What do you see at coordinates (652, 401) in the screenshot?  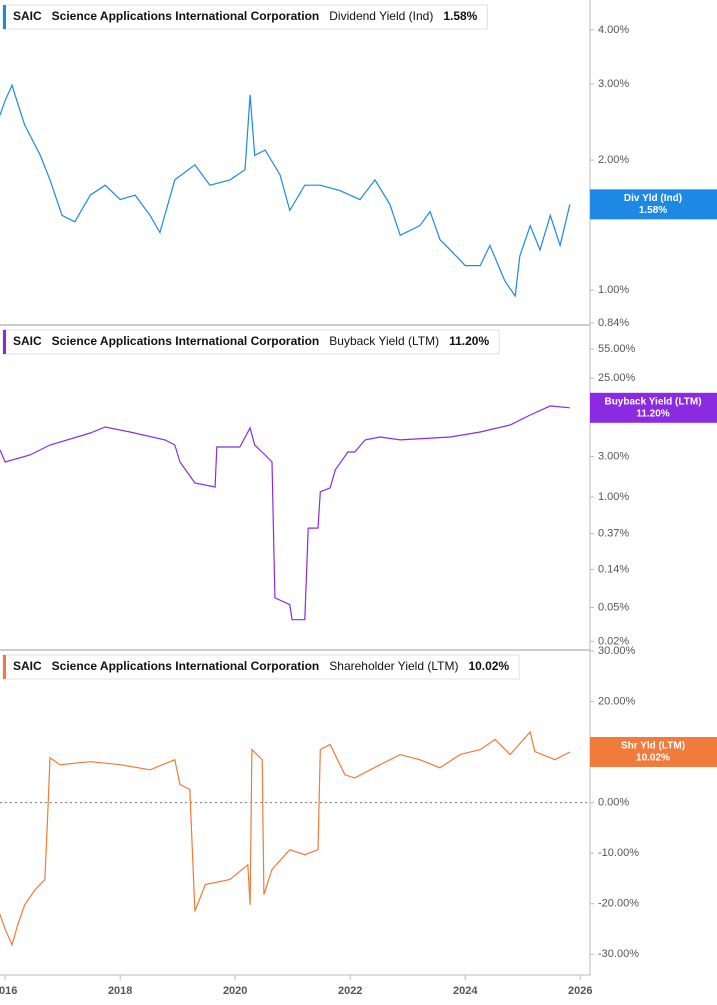 I see `badge-name: Buyback Yield (LTM)` at bounding box center [652, 401].